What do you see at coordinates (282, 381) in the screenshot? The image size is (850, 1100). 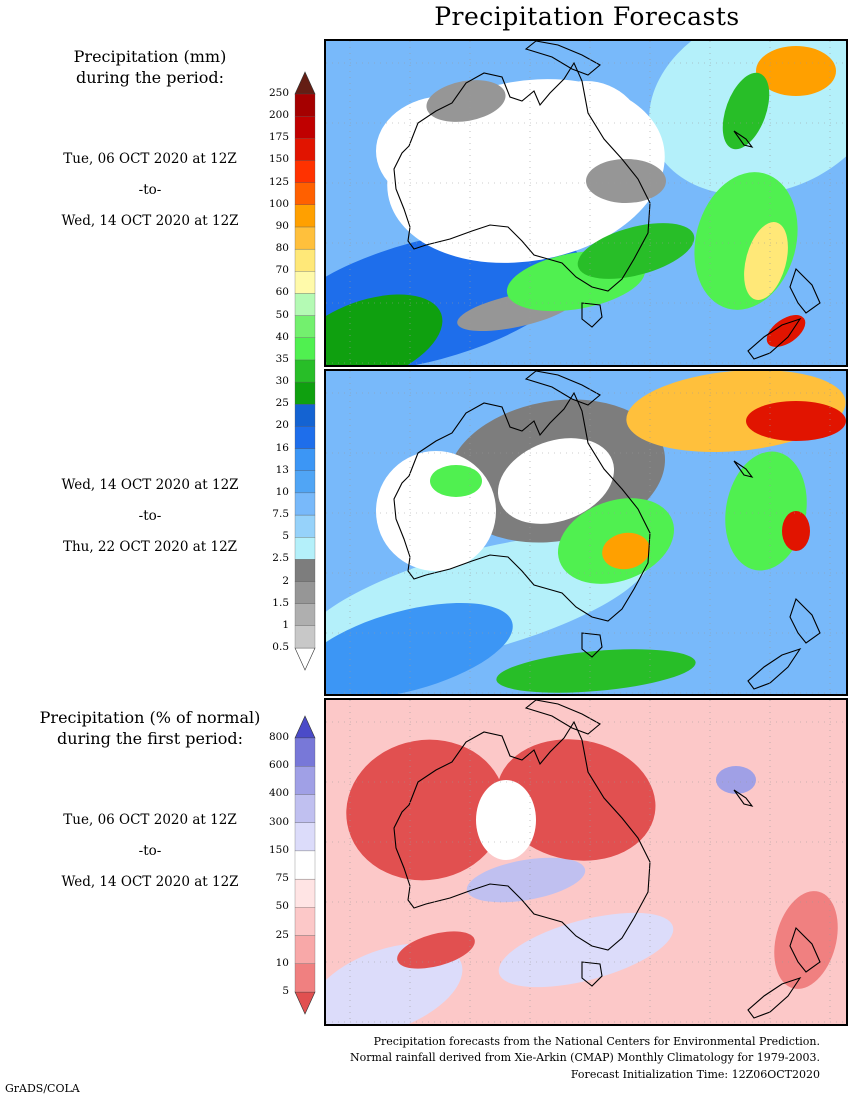 I see `amount-colorbar-tick-label: 30` at bounding box center [282, 381].